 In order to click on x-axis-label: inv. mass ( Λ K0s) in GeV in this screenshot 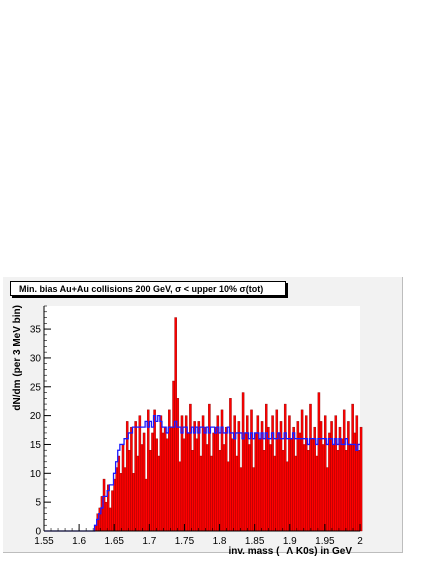, I will do `click(290, 551)`.